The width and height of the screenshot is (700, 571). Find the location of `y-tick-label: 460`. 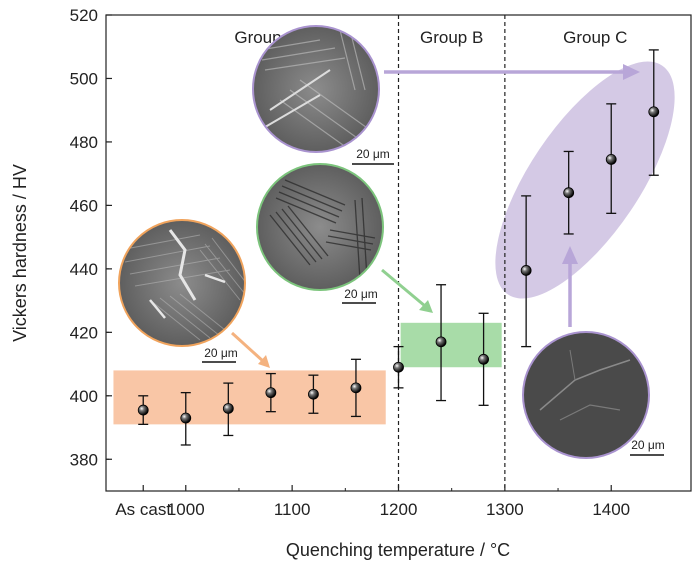

y-tick-label: 460 is located at coordinates (84, 205).